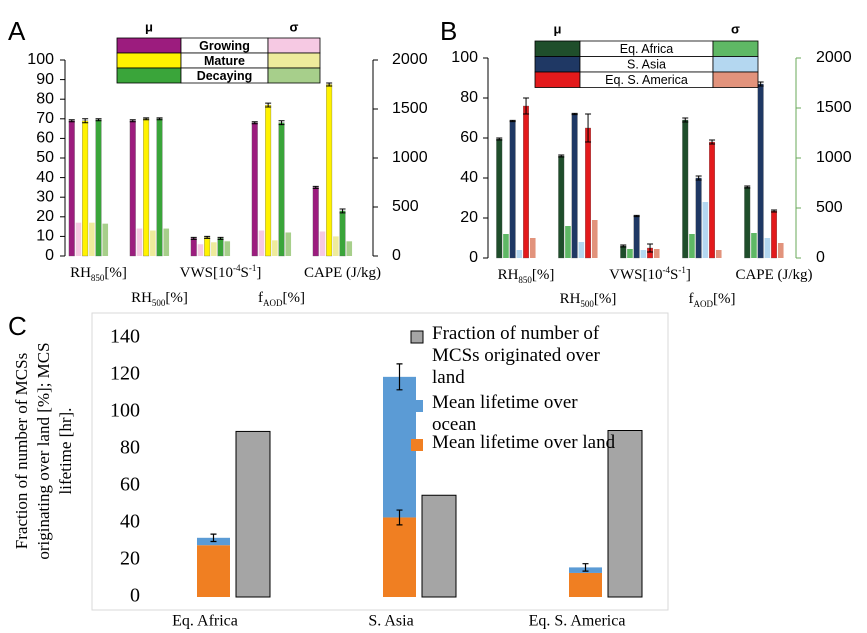 The height and width of the screenshot is (633, 867). Describe the element at coordinates (674, 275) in the screenshot. I see `x-tick-label-part: S` at that location.